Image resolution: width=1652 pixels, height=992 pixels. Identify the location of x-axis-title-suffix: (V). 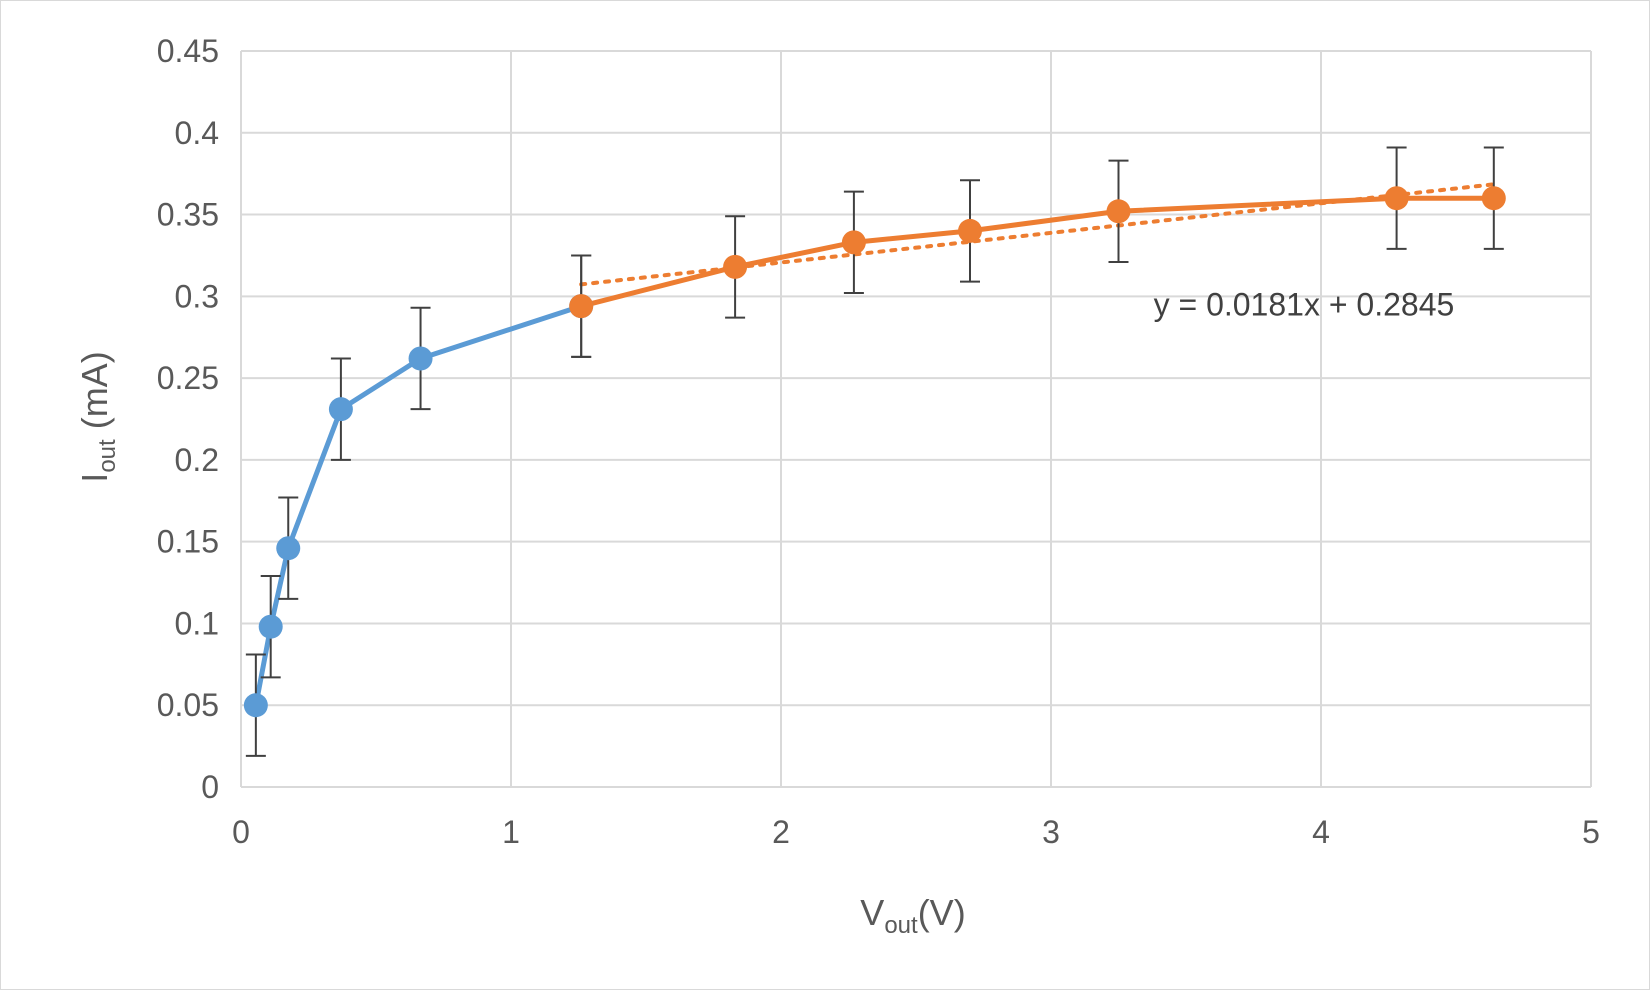
(942, 912).